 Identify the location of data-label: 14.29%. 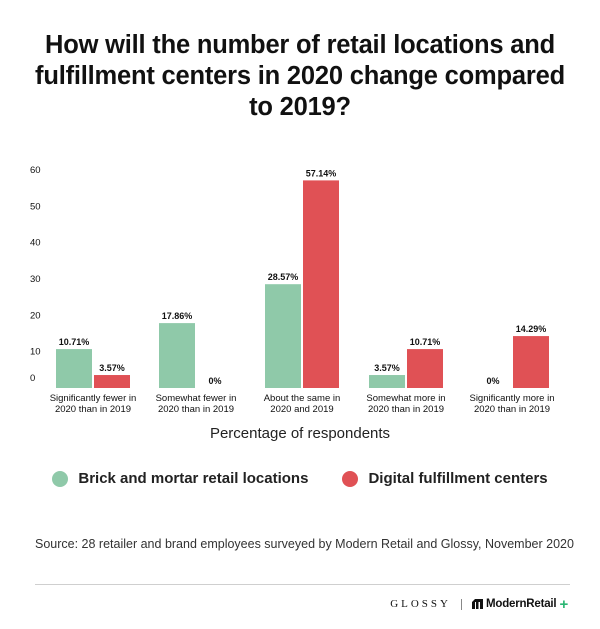
(531, 329).